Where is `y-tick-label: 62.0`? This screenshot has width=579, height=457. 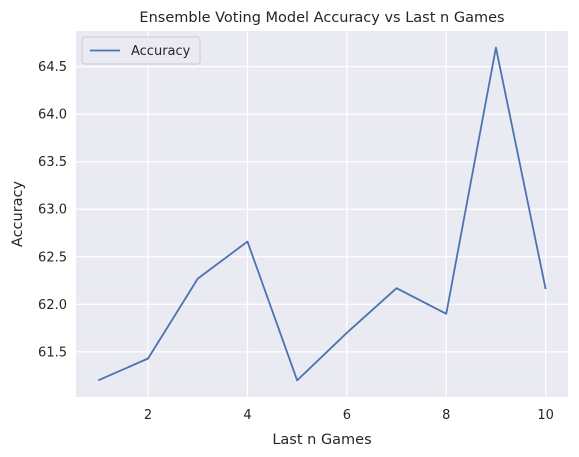
y-tick-label: 62.0 is located at coordinates (52, 305).